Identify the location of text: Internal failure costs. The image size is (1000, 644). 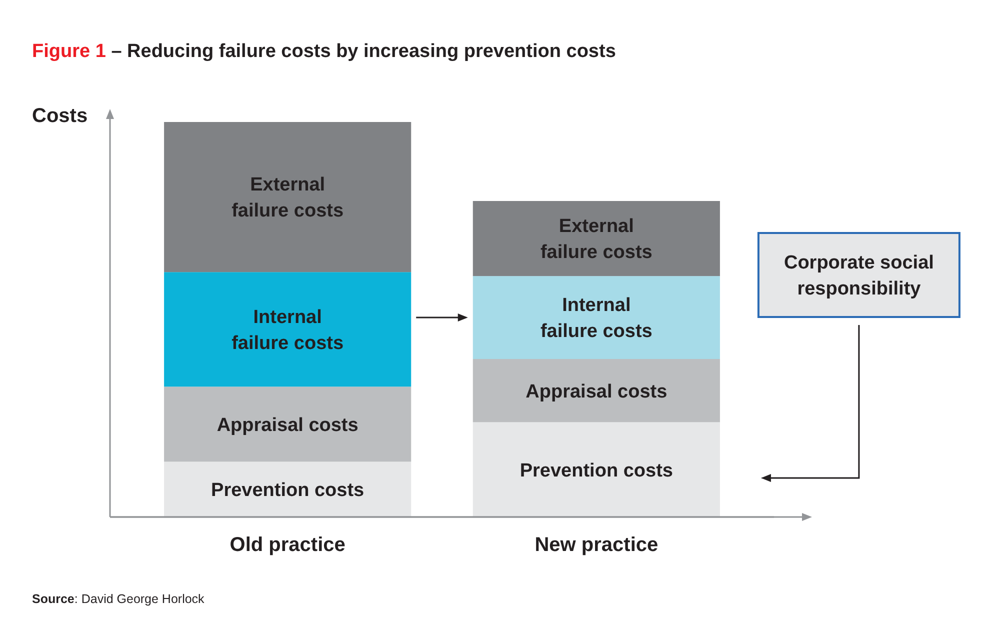
(288, 330).